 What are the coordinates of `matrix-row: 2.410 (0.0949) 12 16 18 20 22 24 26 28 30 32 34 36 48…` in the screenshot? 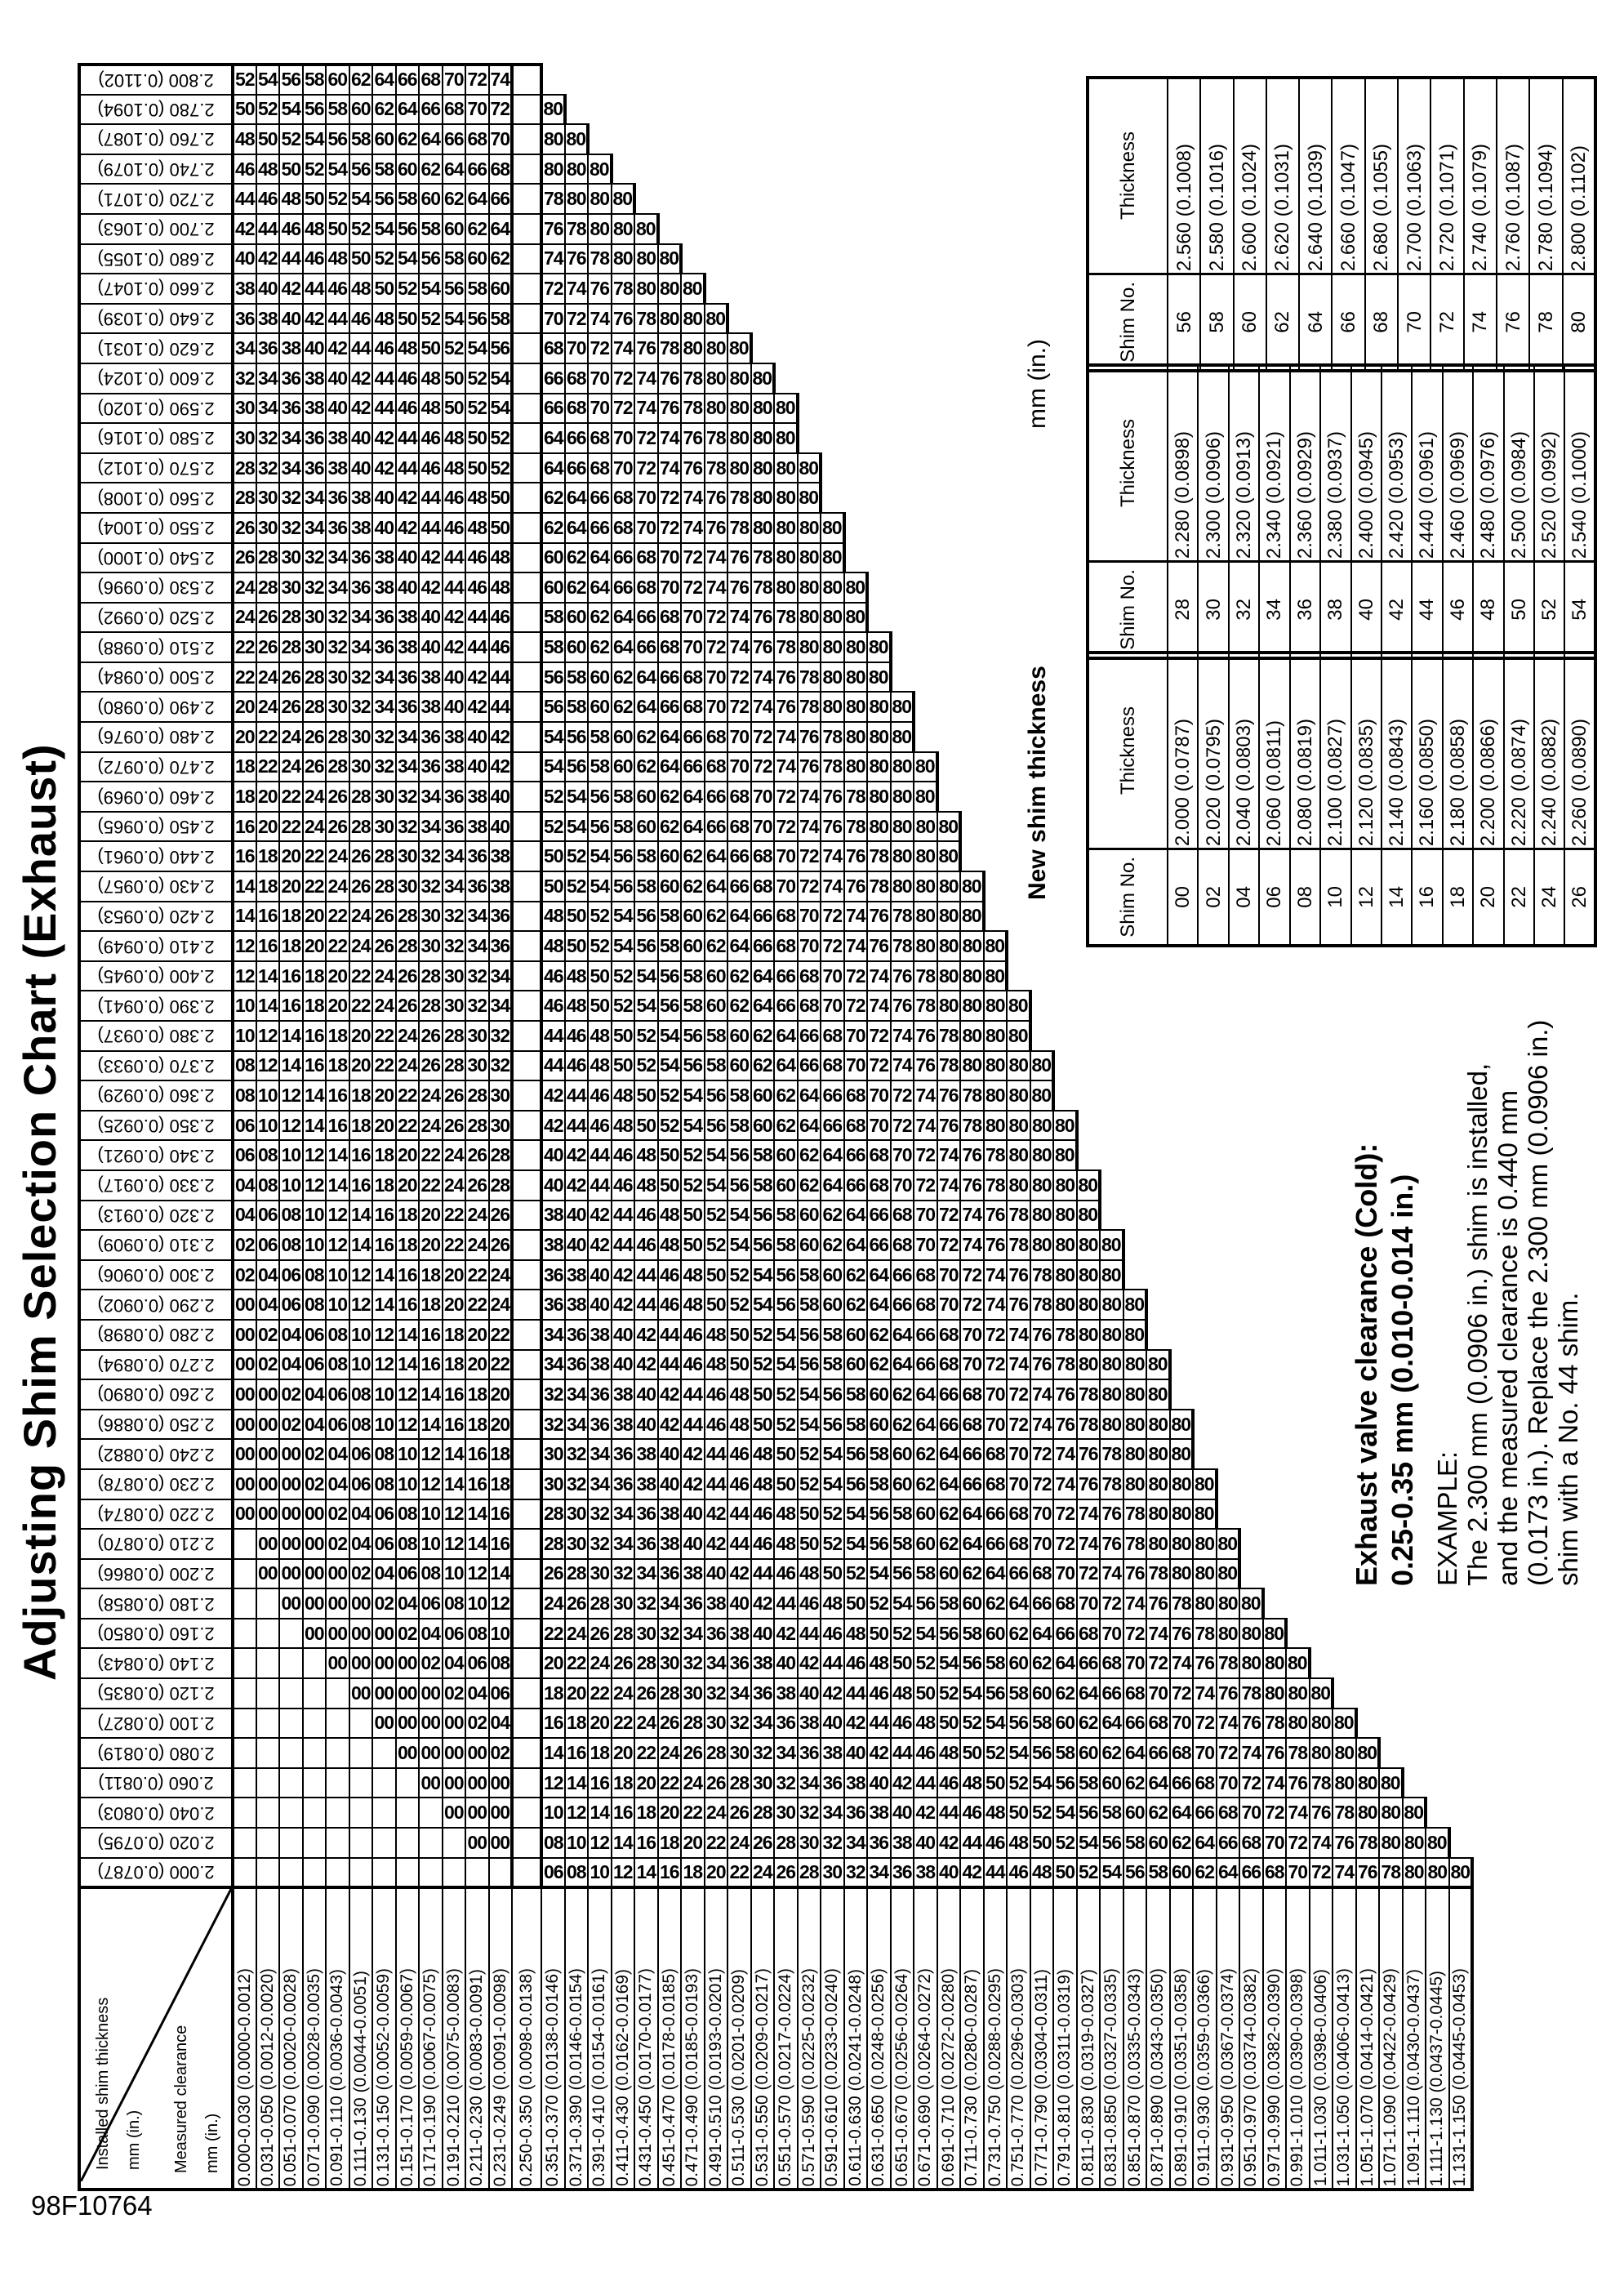 It's located at (775, 946).